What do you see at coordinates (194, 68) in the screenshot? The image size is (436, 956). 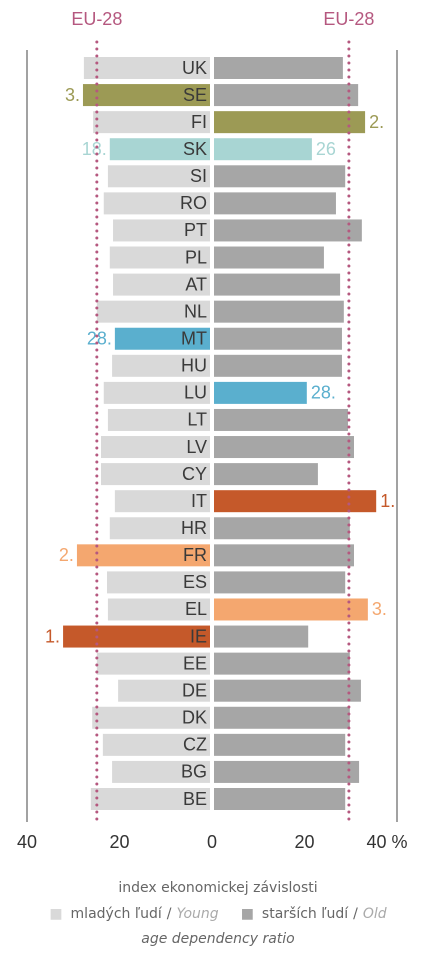 I see `category-label: UK` at bounding box center [194, 68].